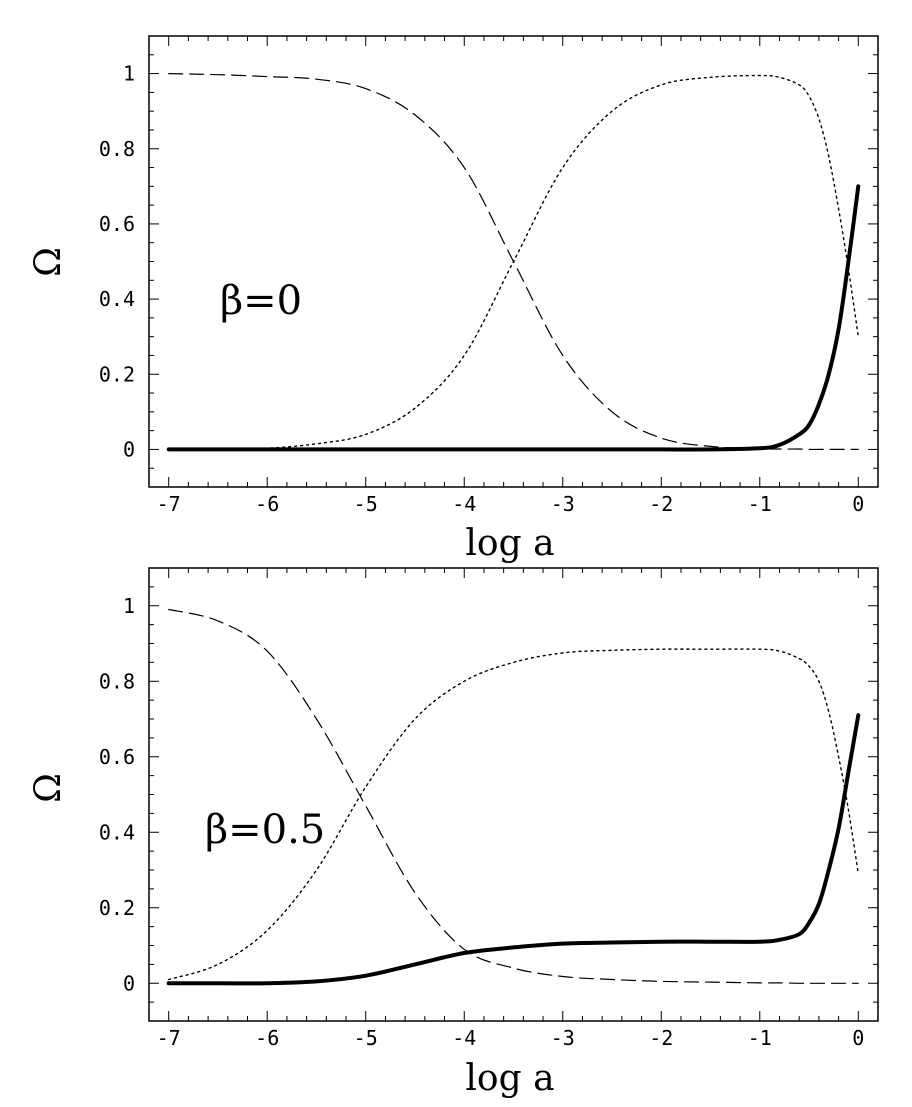  What do you see at coordinates (48, 262) in the screenshot?
I see `y-axis-title-top: Ω` at bounding box center [48, 262].